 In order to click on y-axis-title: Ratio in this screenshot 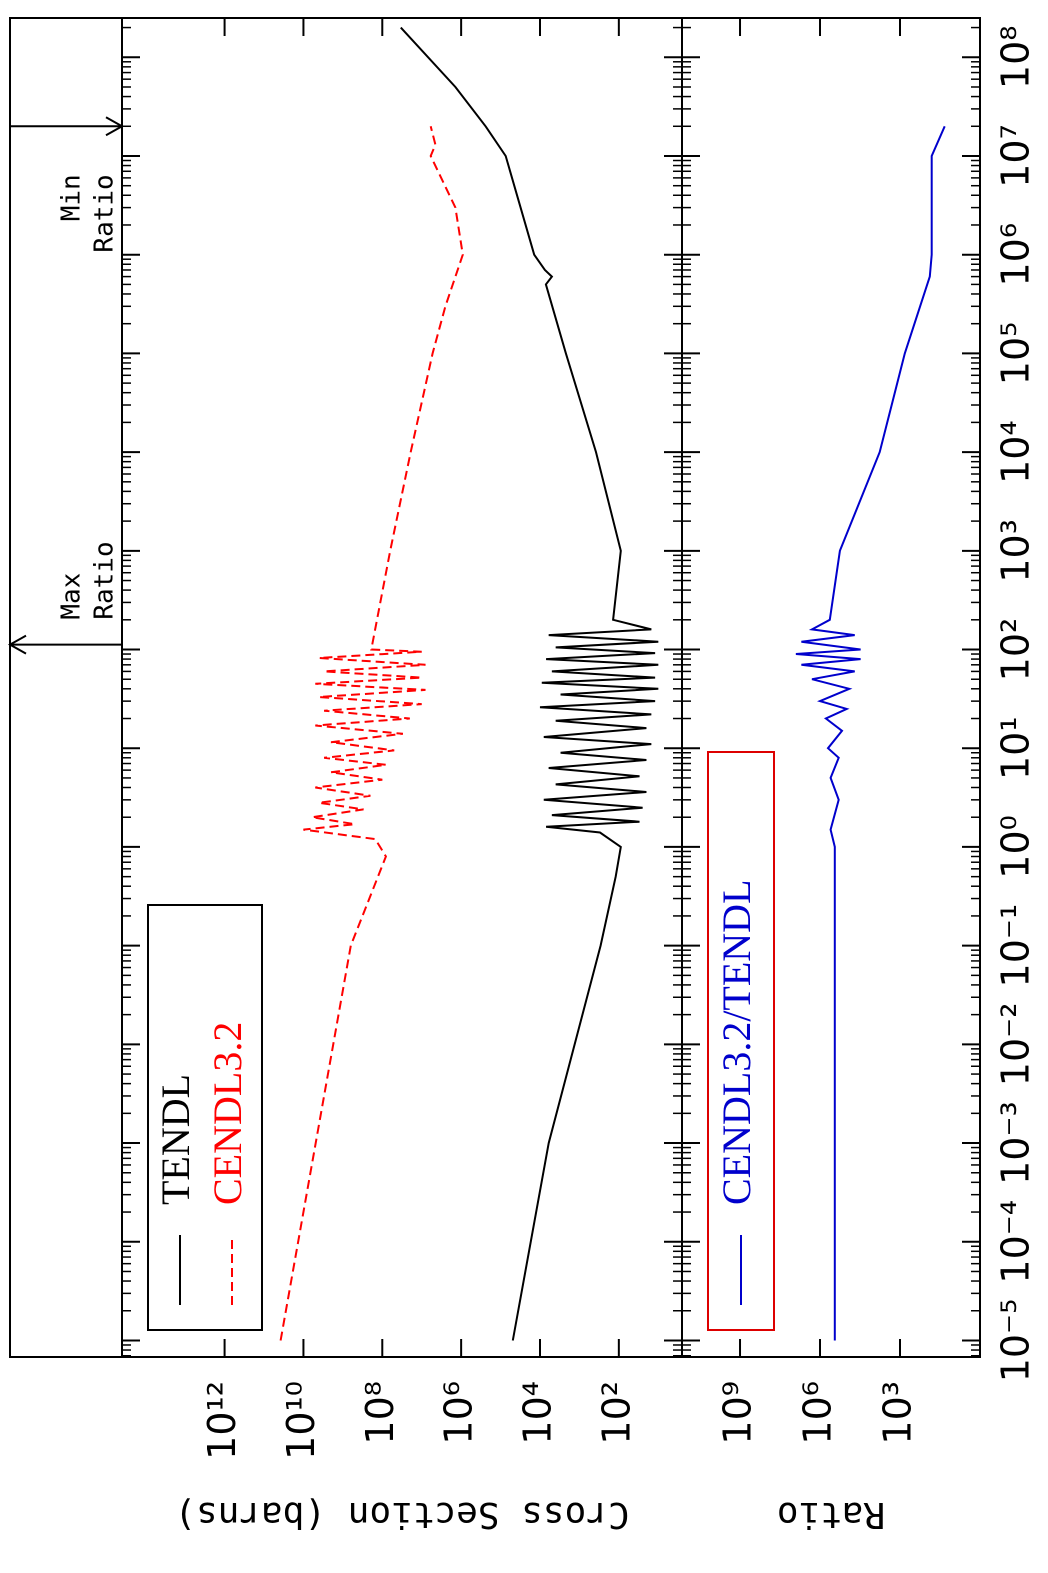, I will do `click(831, 1514)`.